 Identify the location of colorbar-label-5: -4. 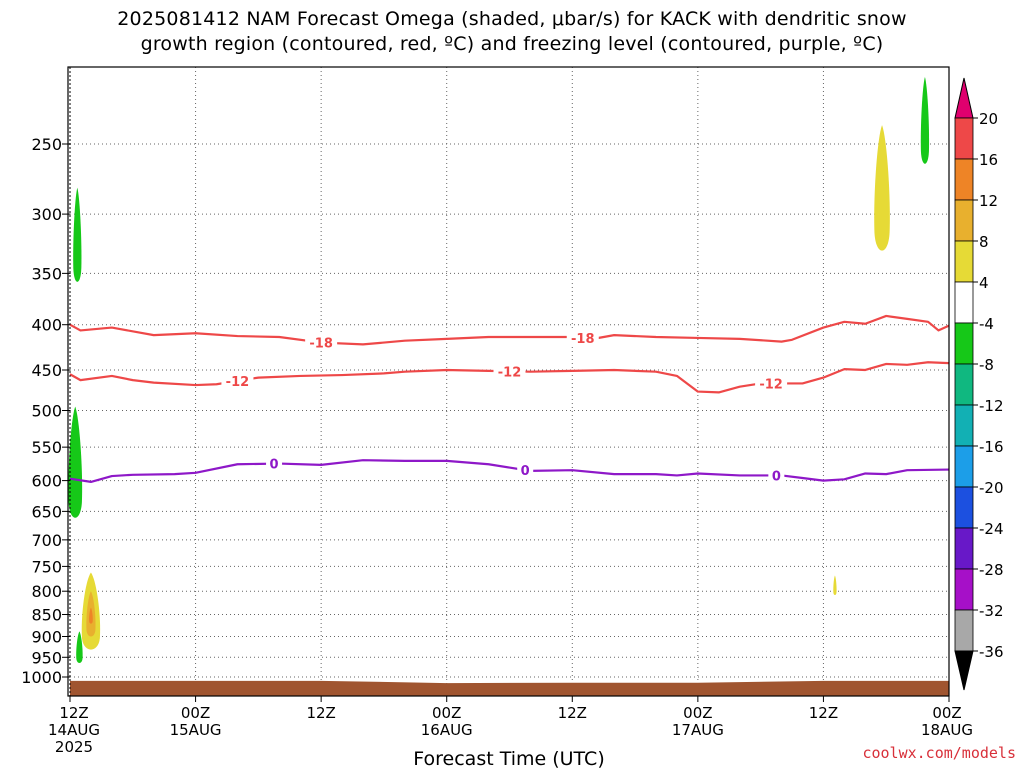
(986, 324).